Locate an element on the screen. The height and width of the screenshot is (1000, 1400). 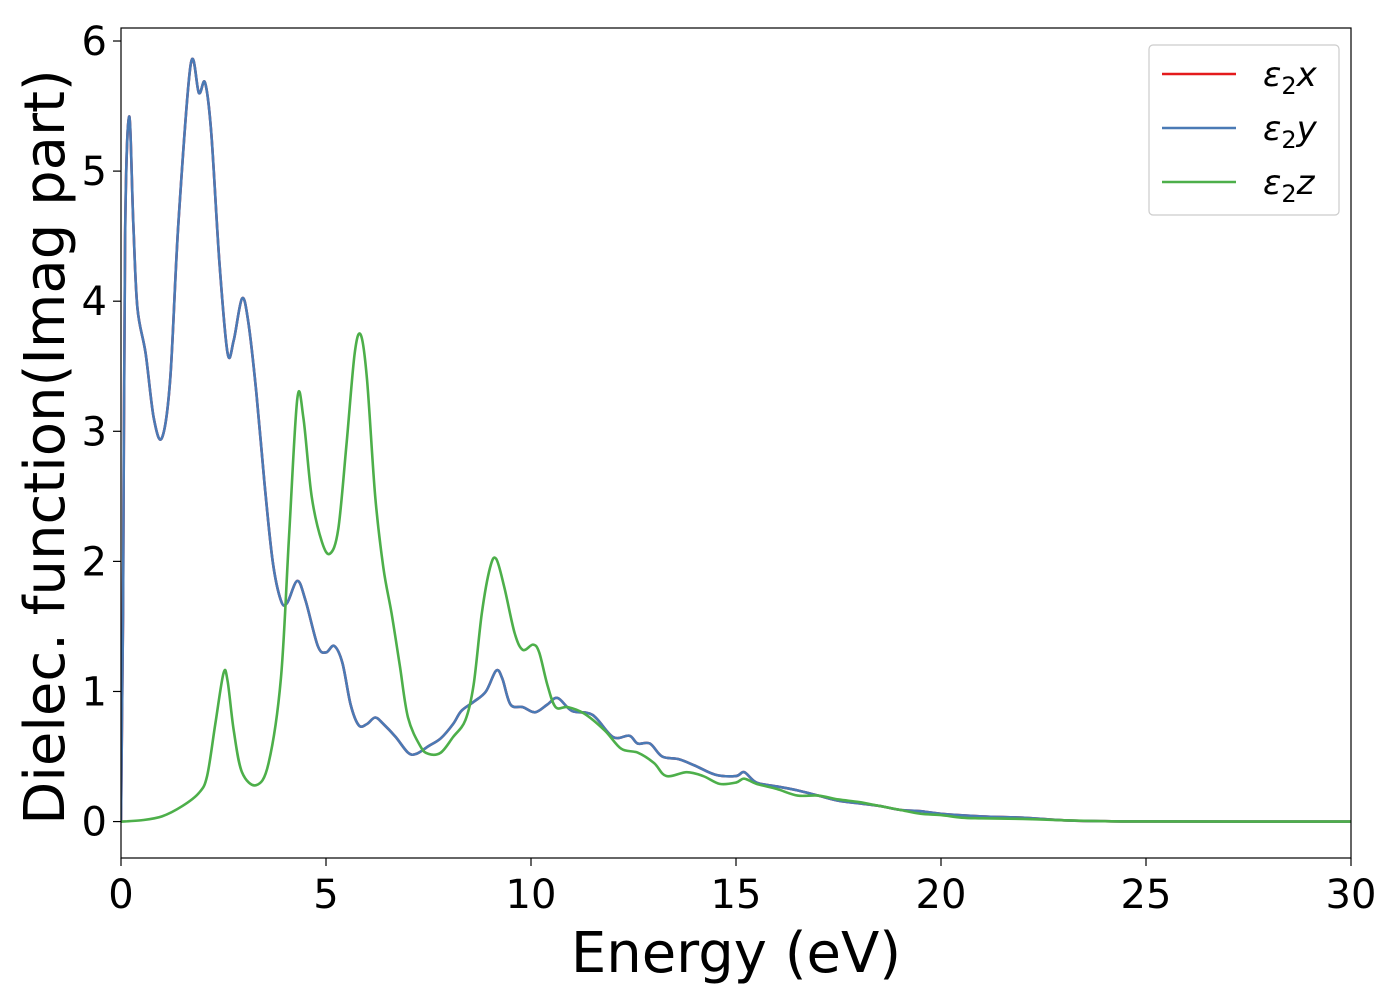
y-tick-label: 1 is located at coordinates (94, 692).